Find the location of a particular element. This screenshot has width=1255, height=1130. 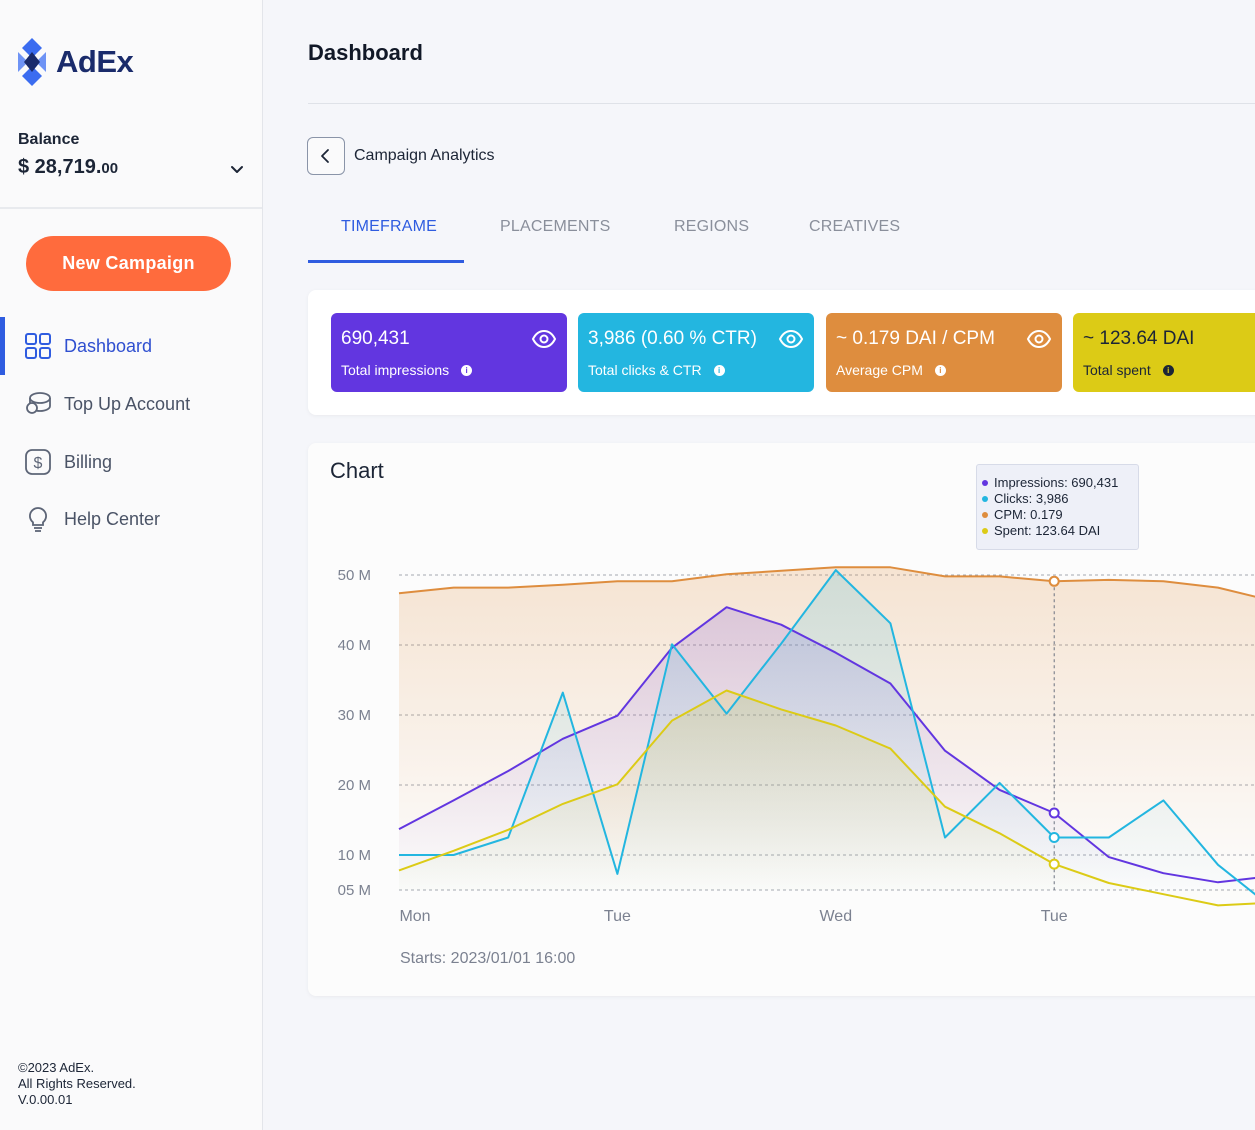

sidebar-divider is located at coordinates (131, 208).